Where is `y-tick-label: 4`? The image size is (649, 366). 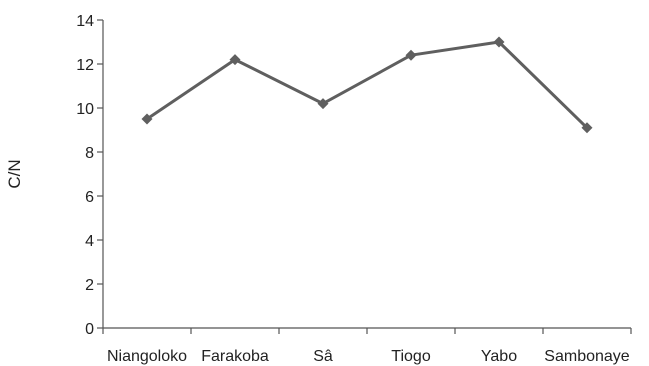 y-tick-label: 4 is located at coordinates (89, 241).